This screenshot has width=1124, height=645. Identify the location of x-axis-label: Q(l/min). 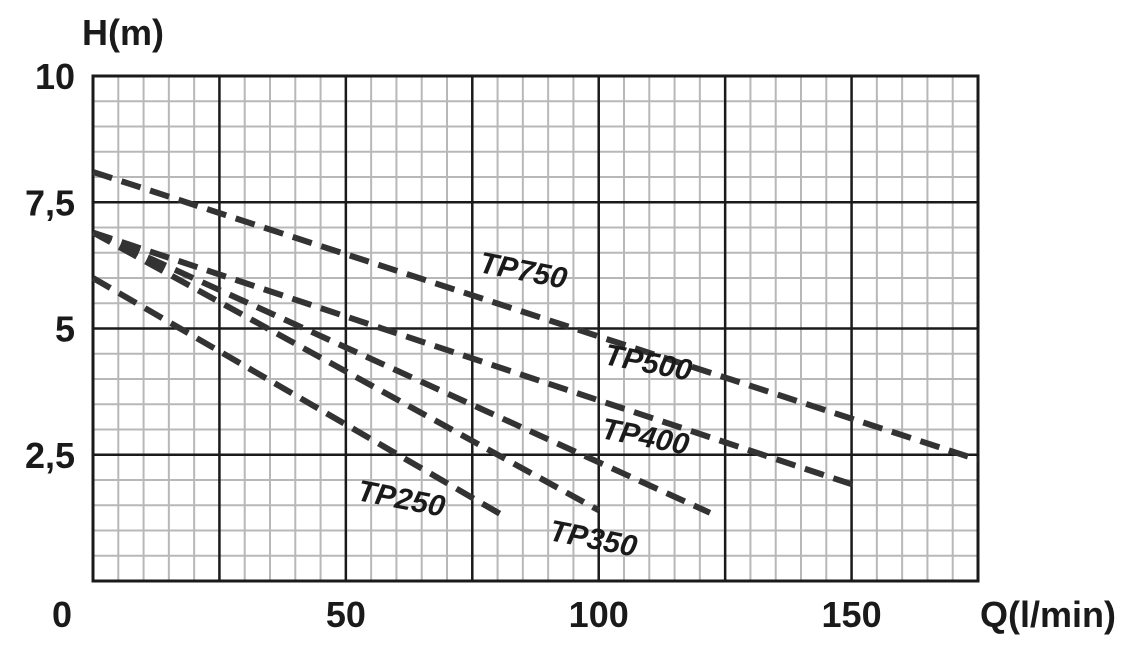
(1048, 614).